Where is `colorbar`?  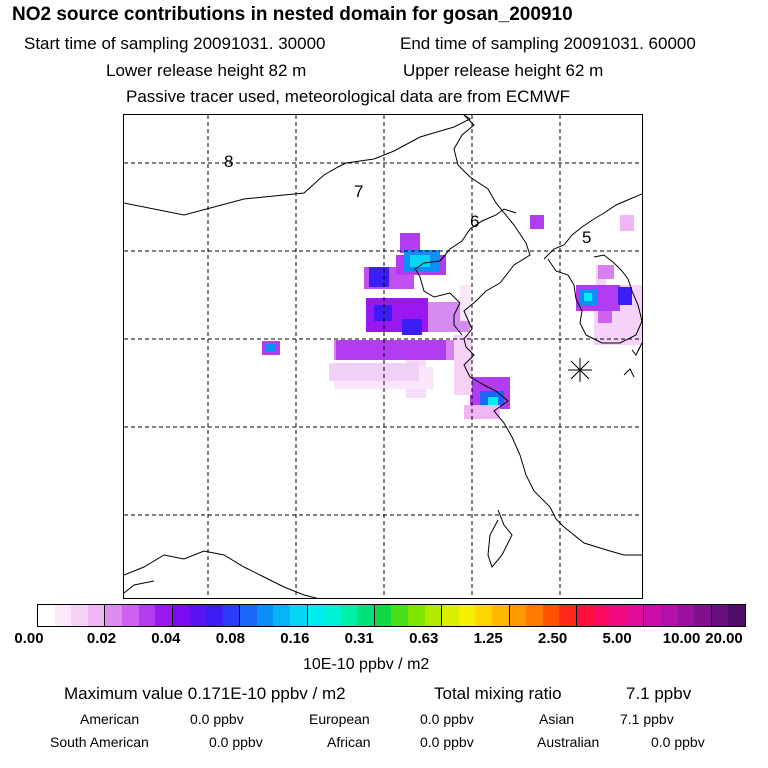 colorbar is located at coordinates (391, 615).